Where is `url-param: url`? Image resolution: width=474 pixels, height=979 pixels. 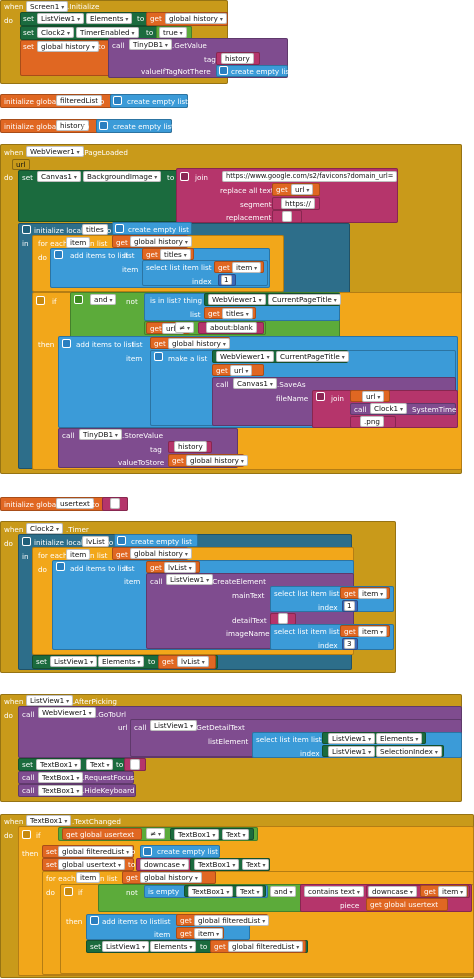
url-param: url is located at coordinates (21, 164).